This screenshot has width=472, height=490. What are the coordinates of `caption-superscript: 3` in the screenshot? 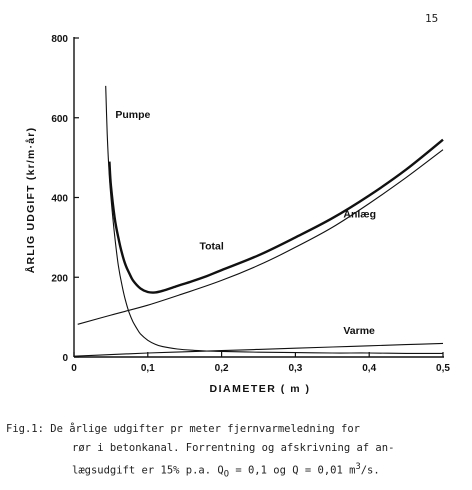 It's located at (358, 467).